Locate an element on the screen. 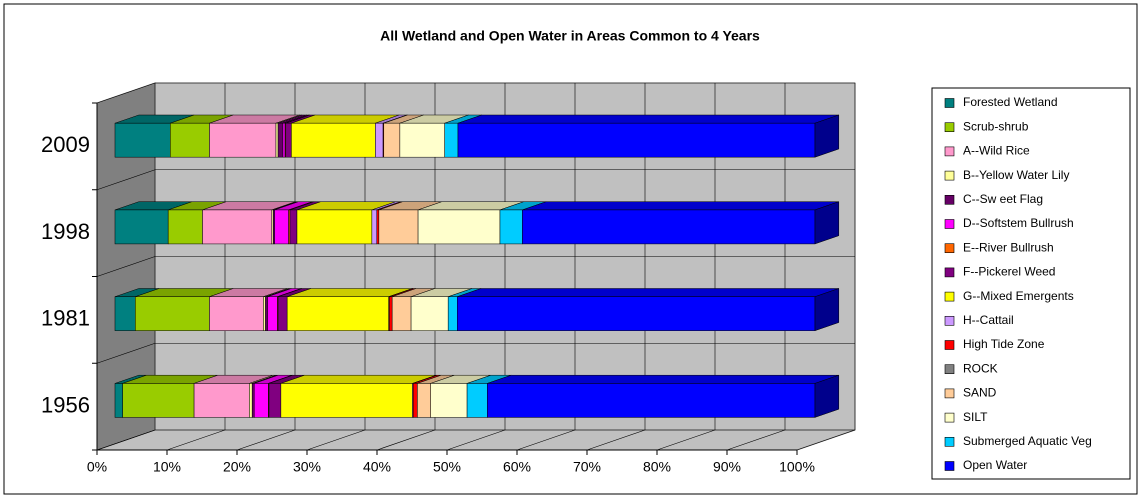  legend-label: F--Pickerel Weed is located at coordinates (1009, 272).